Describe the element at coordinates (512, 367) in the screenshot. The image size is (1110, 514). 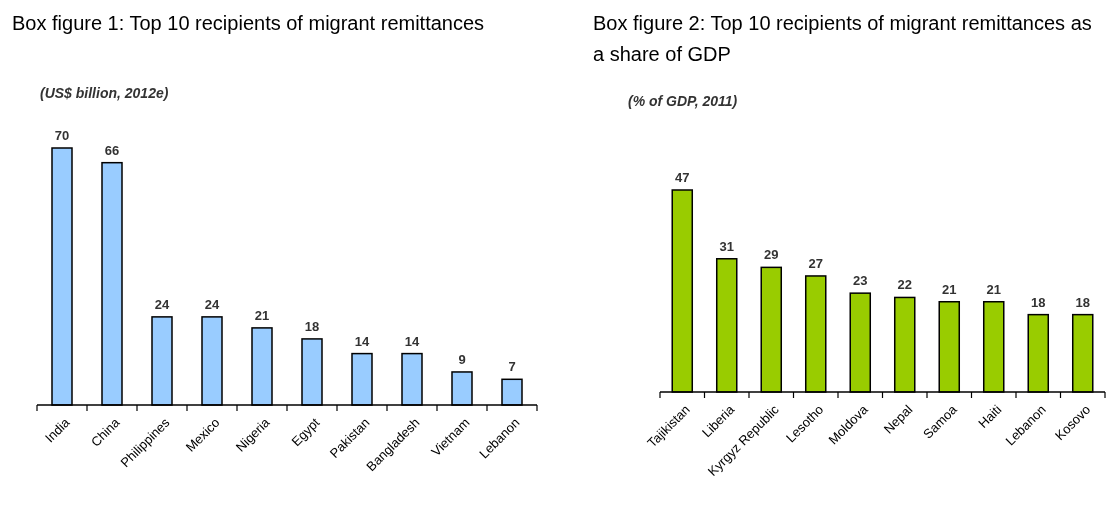
I see `data-label: 7` at that location.